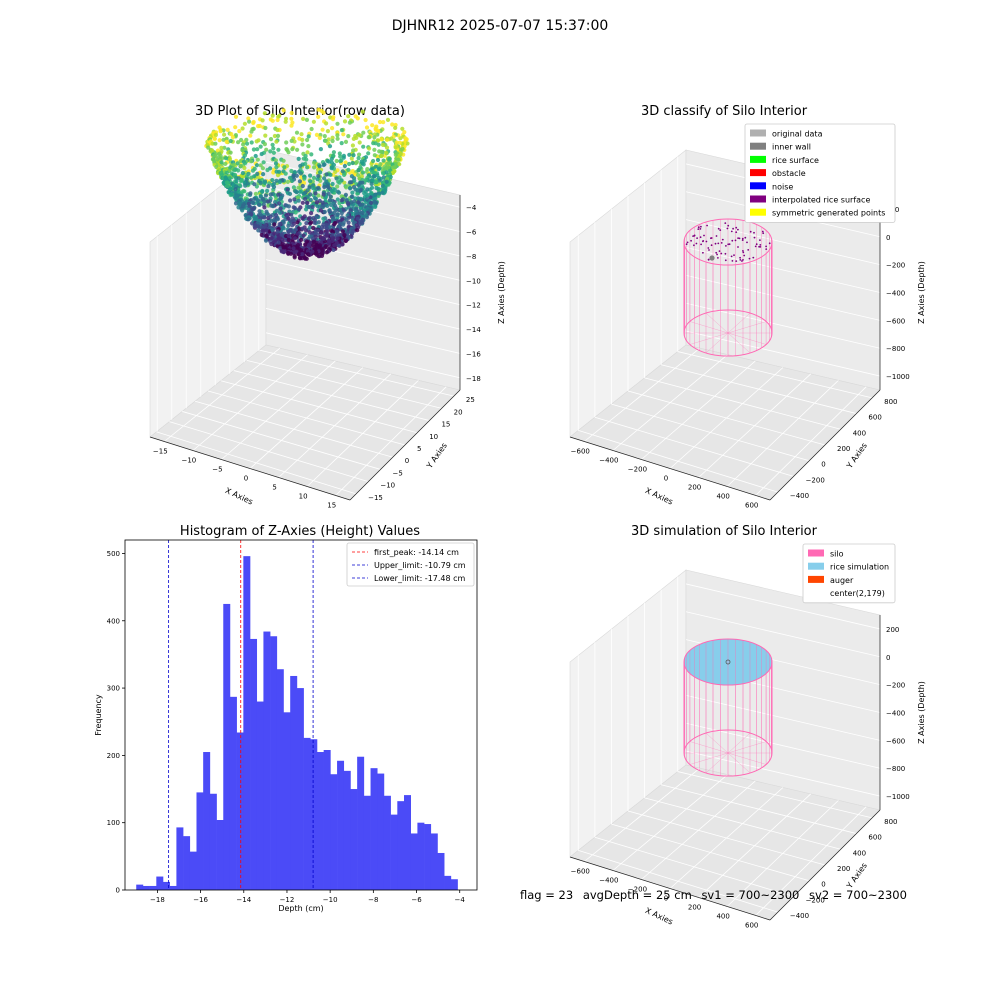 The image size is (1000, 1000). I want to click on p2-xtick-label: 200, so click(694, 488).